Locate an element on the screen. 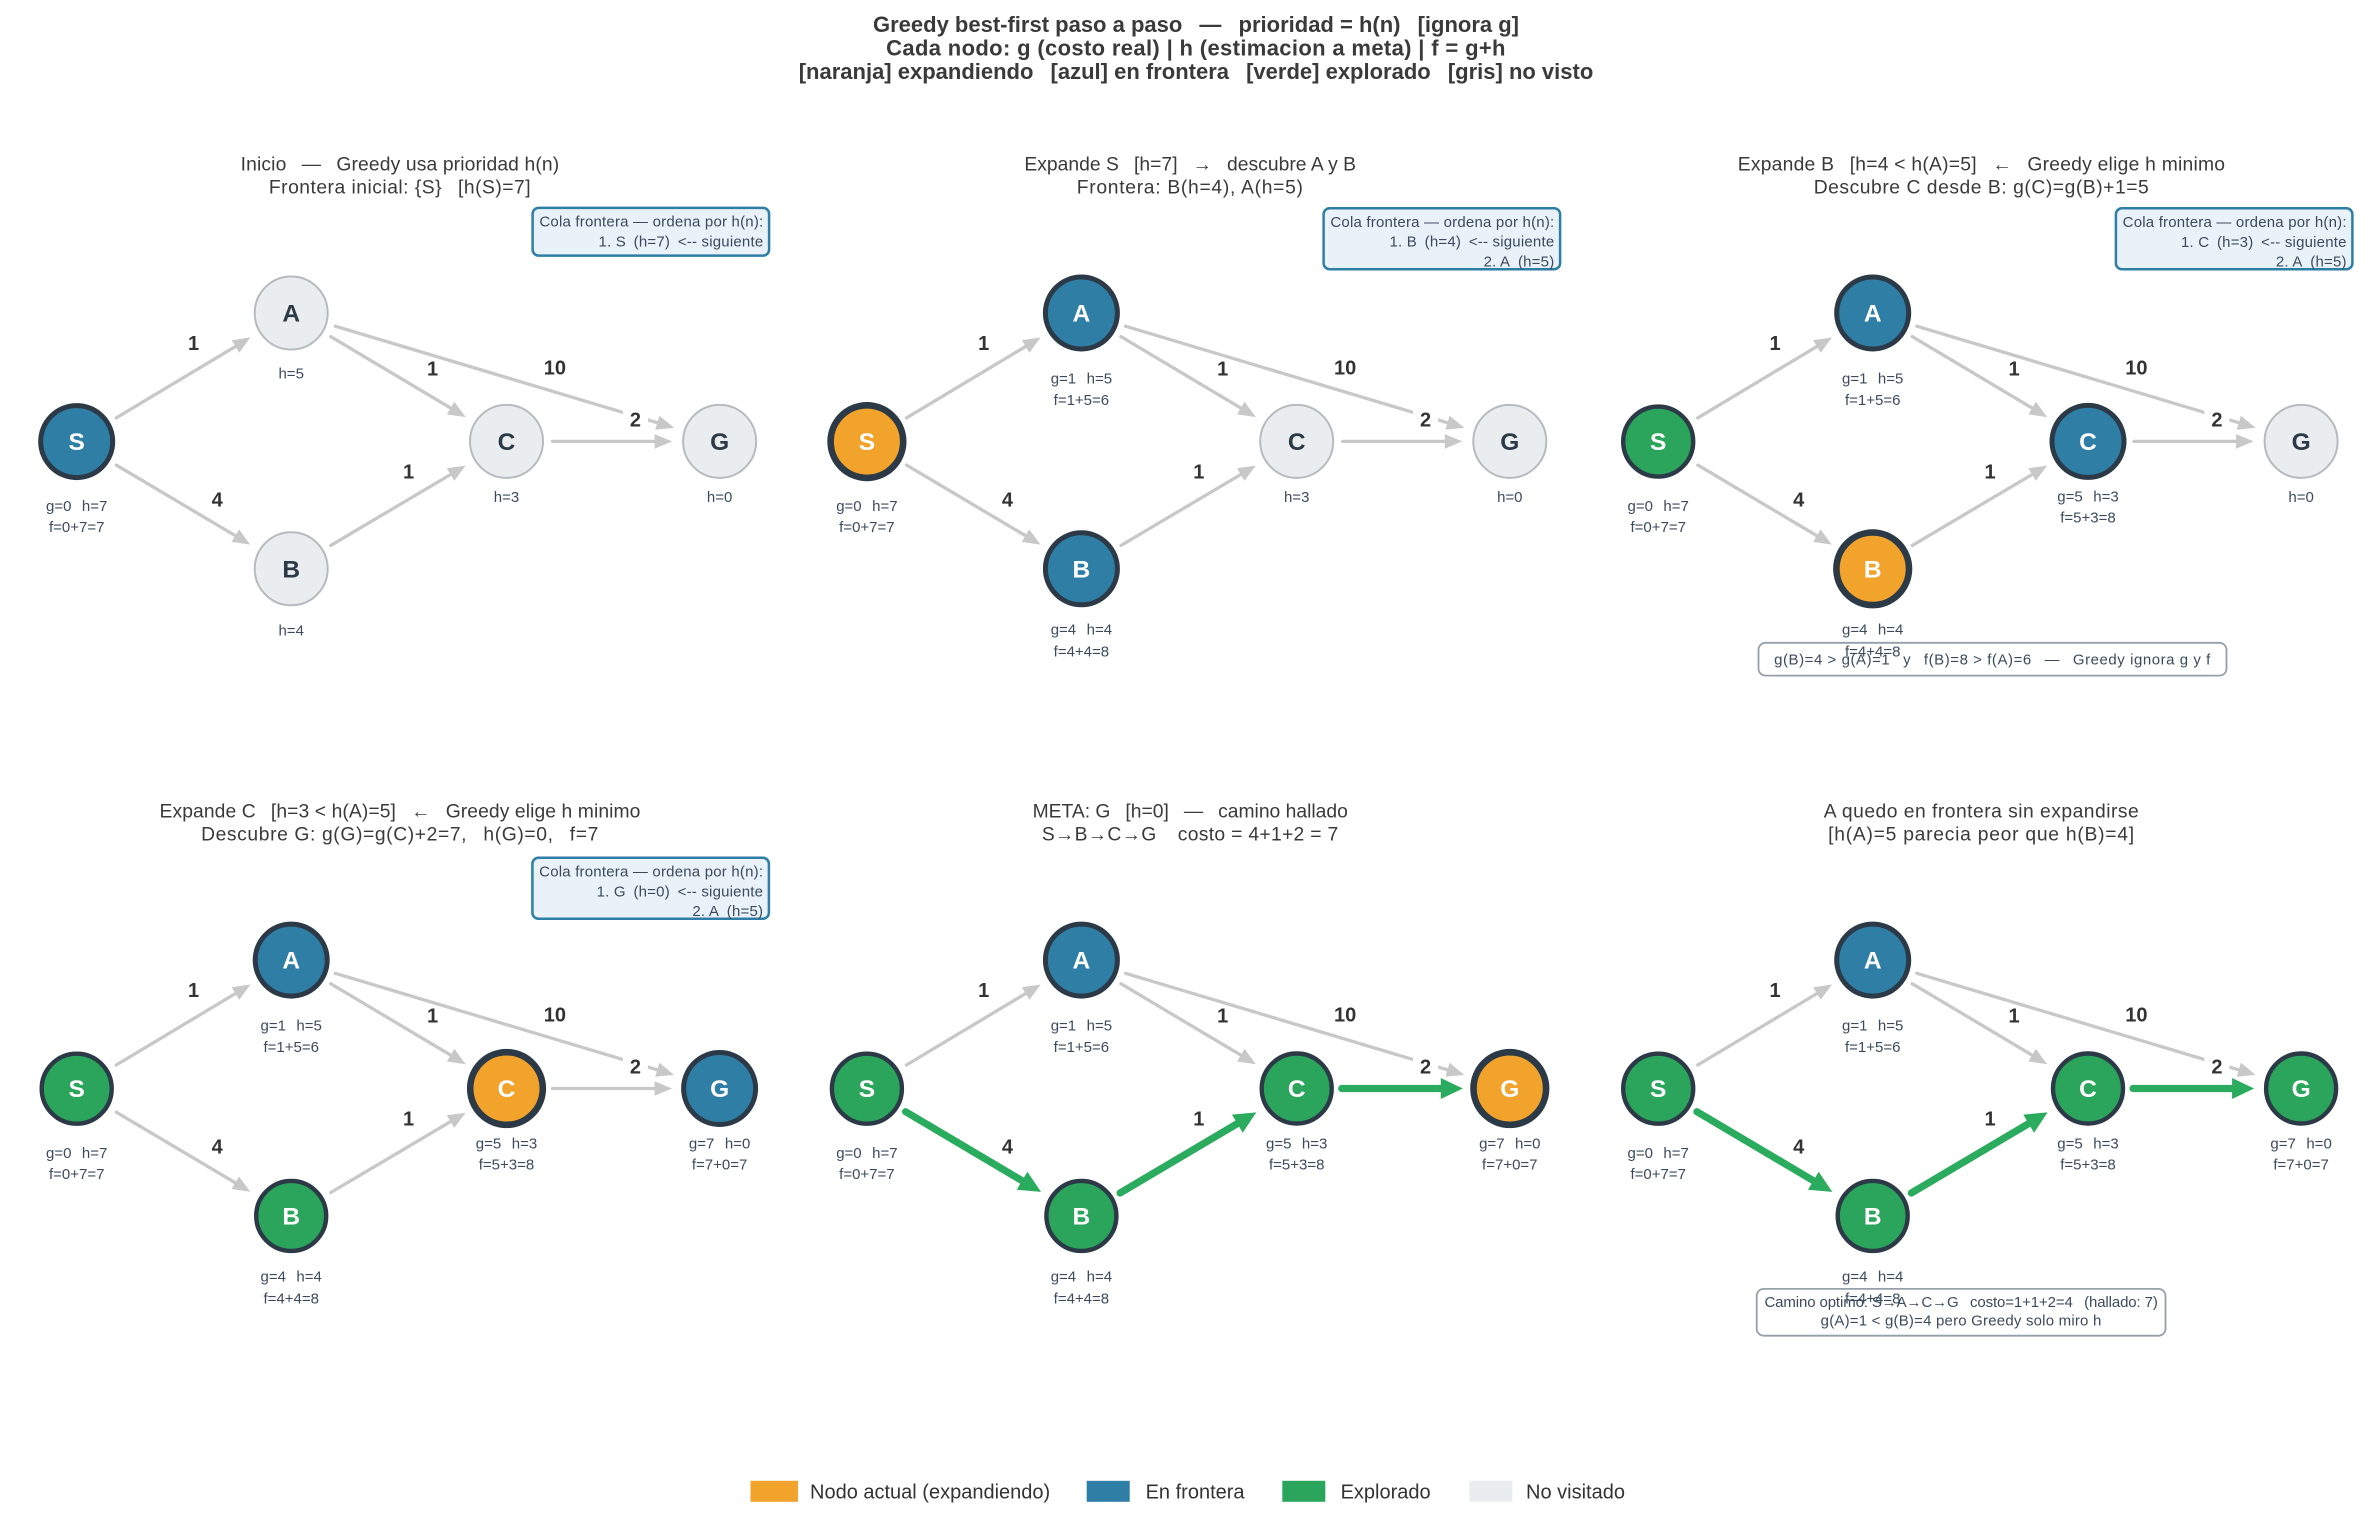  svg-text: g=7 h=0 is located at coordinates (1509, 1143).